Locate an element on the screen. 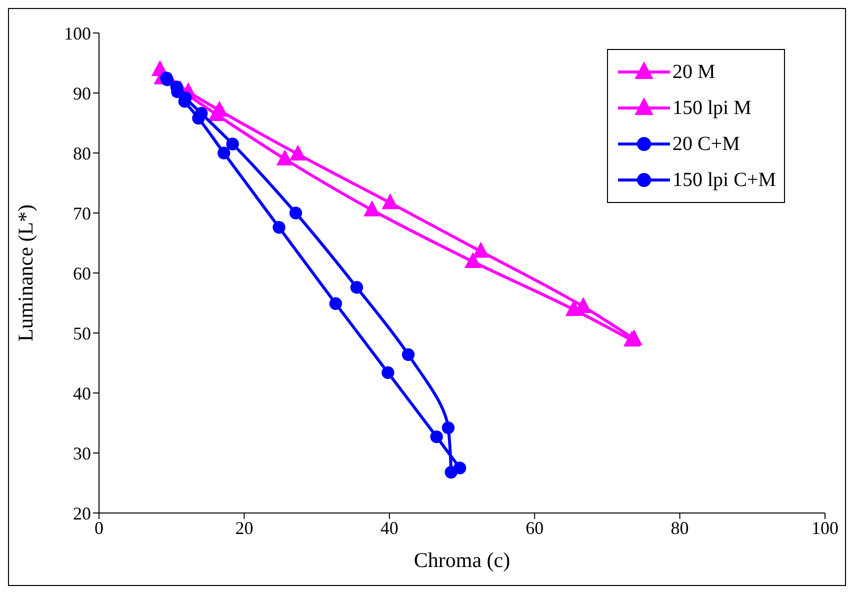 The image size is (852, 592). legend-label: 150 lpi C+M is located at coordinates (724, 180).